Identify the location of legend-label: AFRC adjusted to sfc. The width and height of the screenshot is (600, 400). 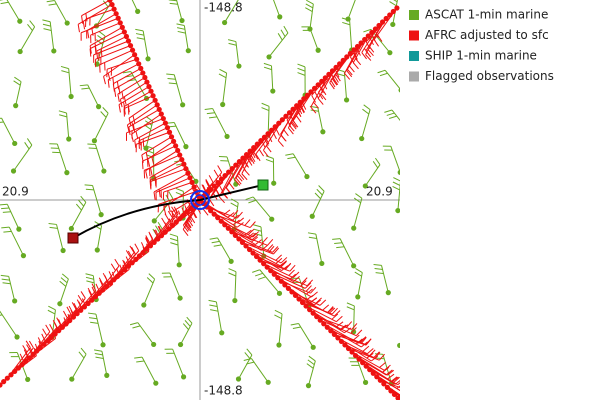
(487, 35).